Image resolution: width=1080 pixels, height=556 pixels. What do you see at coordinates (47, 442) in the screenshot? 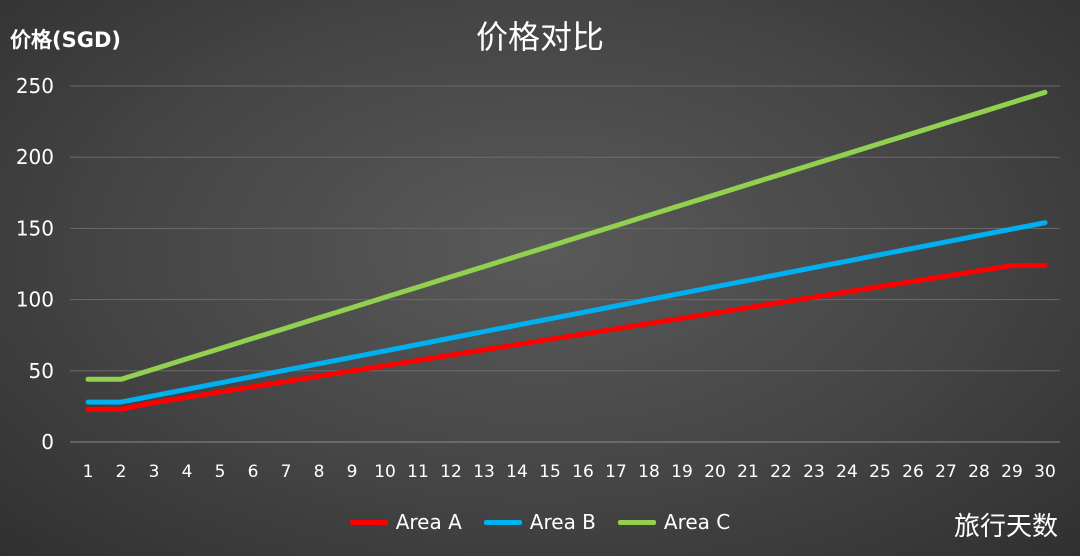
I see `y-tick-label: 0` at bounding box center [47, 442].